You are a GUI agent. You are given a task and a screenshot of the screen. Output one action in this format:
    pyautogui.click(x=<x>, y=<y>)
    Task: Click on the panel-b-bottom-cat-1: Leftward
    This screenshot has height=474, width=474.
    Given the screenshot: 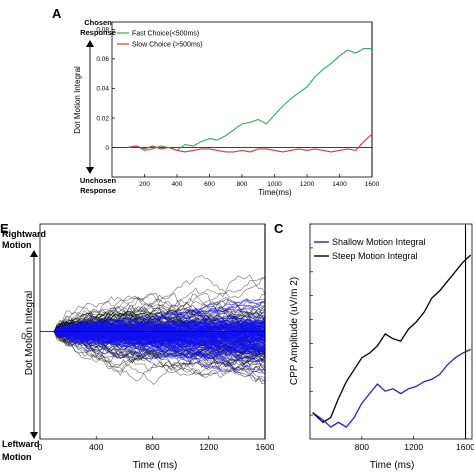 What is the action you would take?
    pyautogui.click(x=21, y=444)
    